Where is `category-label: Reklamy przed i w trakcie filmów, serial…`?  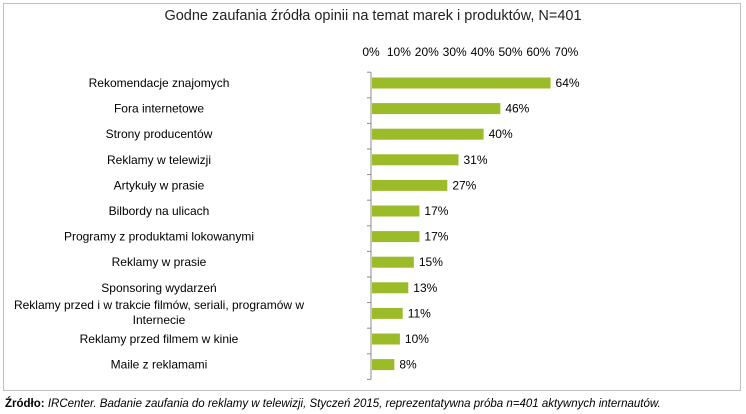 category-label: Reklamy przed i w trakcie filmów, serial… is located at coordinates (159, 312).